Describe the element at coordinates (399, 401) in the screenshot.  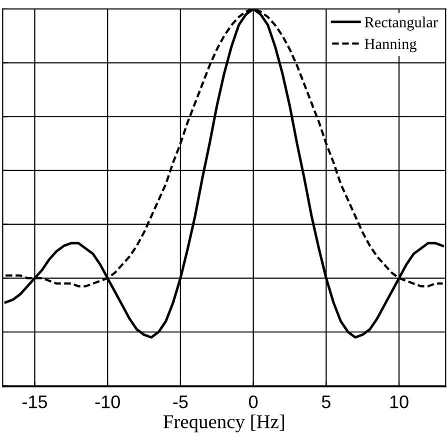
I see `x-tick-label: 10` at that location.